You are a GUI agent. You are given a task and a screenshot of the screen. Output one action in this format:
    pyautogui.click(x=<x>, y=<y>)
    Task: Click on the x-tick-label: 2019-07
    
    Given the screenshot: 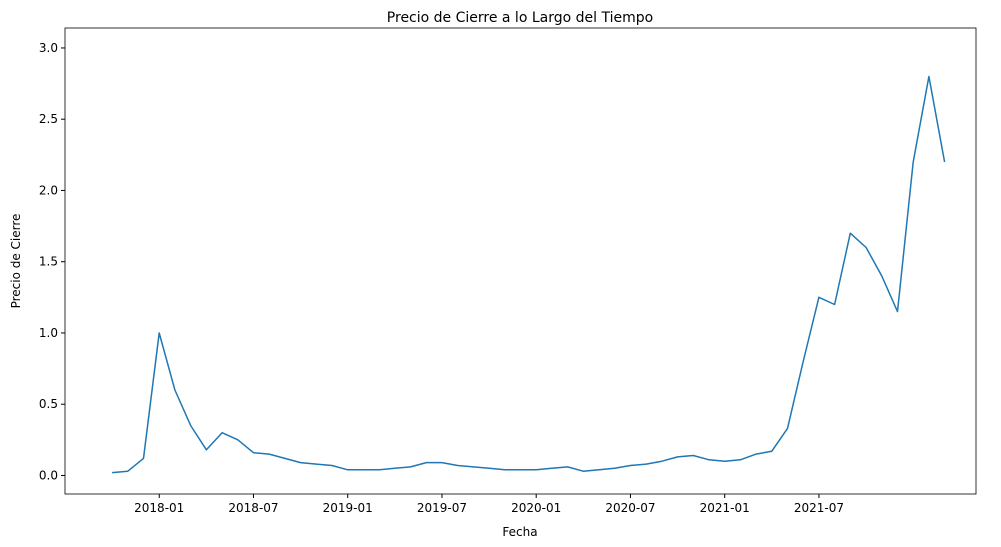 What is the action you would take?
    pyautogui.click(x=442, y=508)
    